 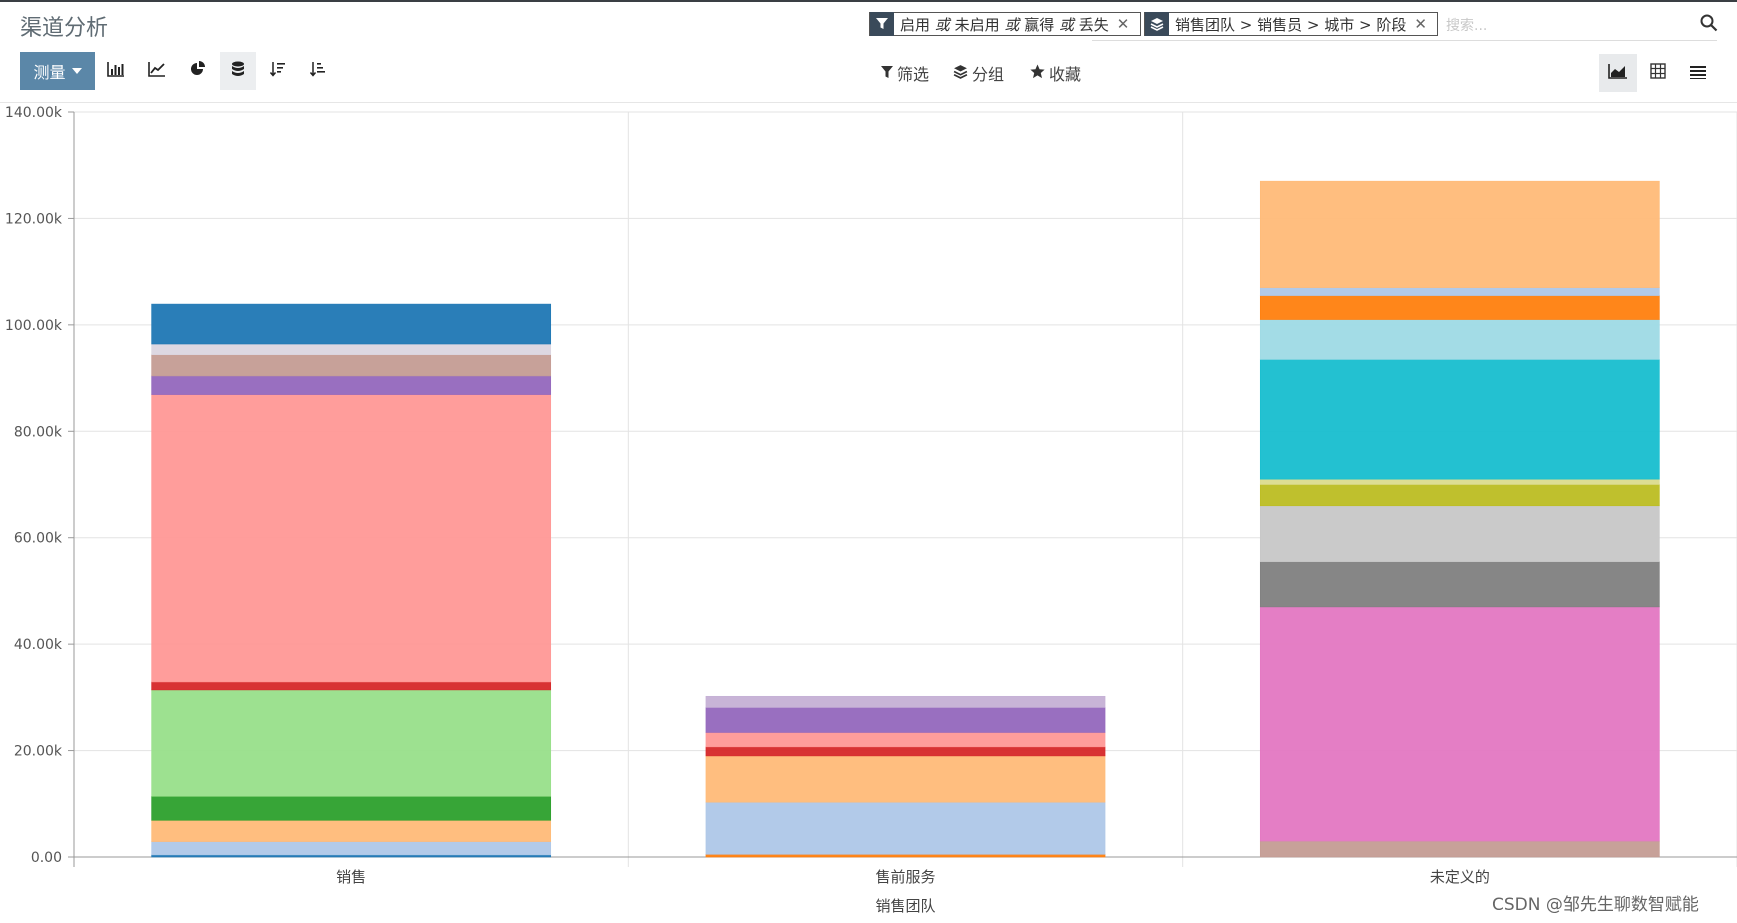 What do you see at coordinates (351, 877) in the screenshot?
I see `x-tick-label: 销售` at bounding box center [351, 877].